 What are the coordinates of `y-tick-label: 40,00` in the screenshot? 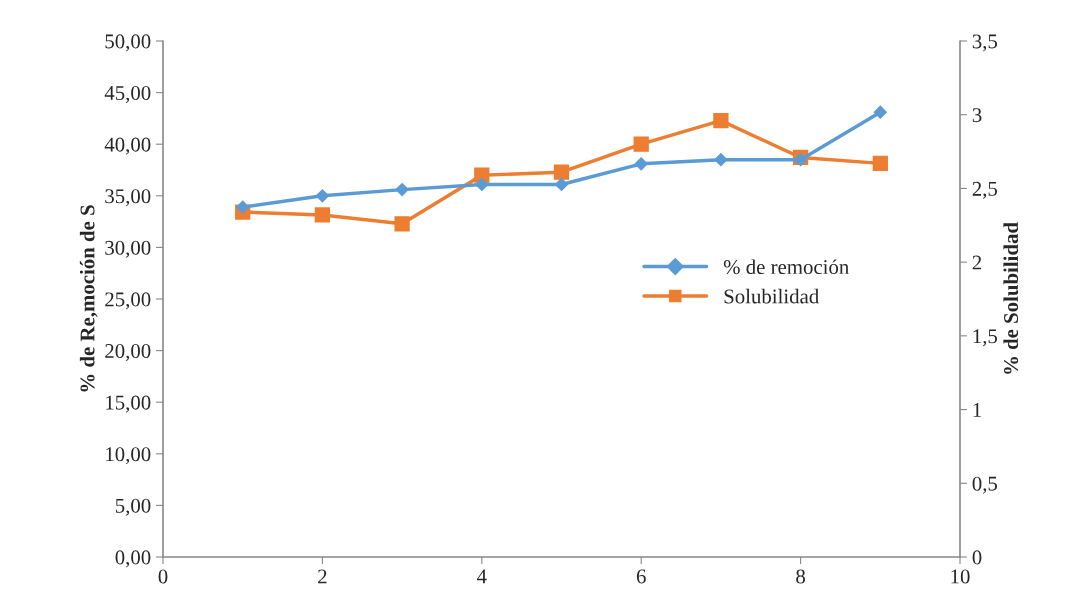 It's located at (127, 146).